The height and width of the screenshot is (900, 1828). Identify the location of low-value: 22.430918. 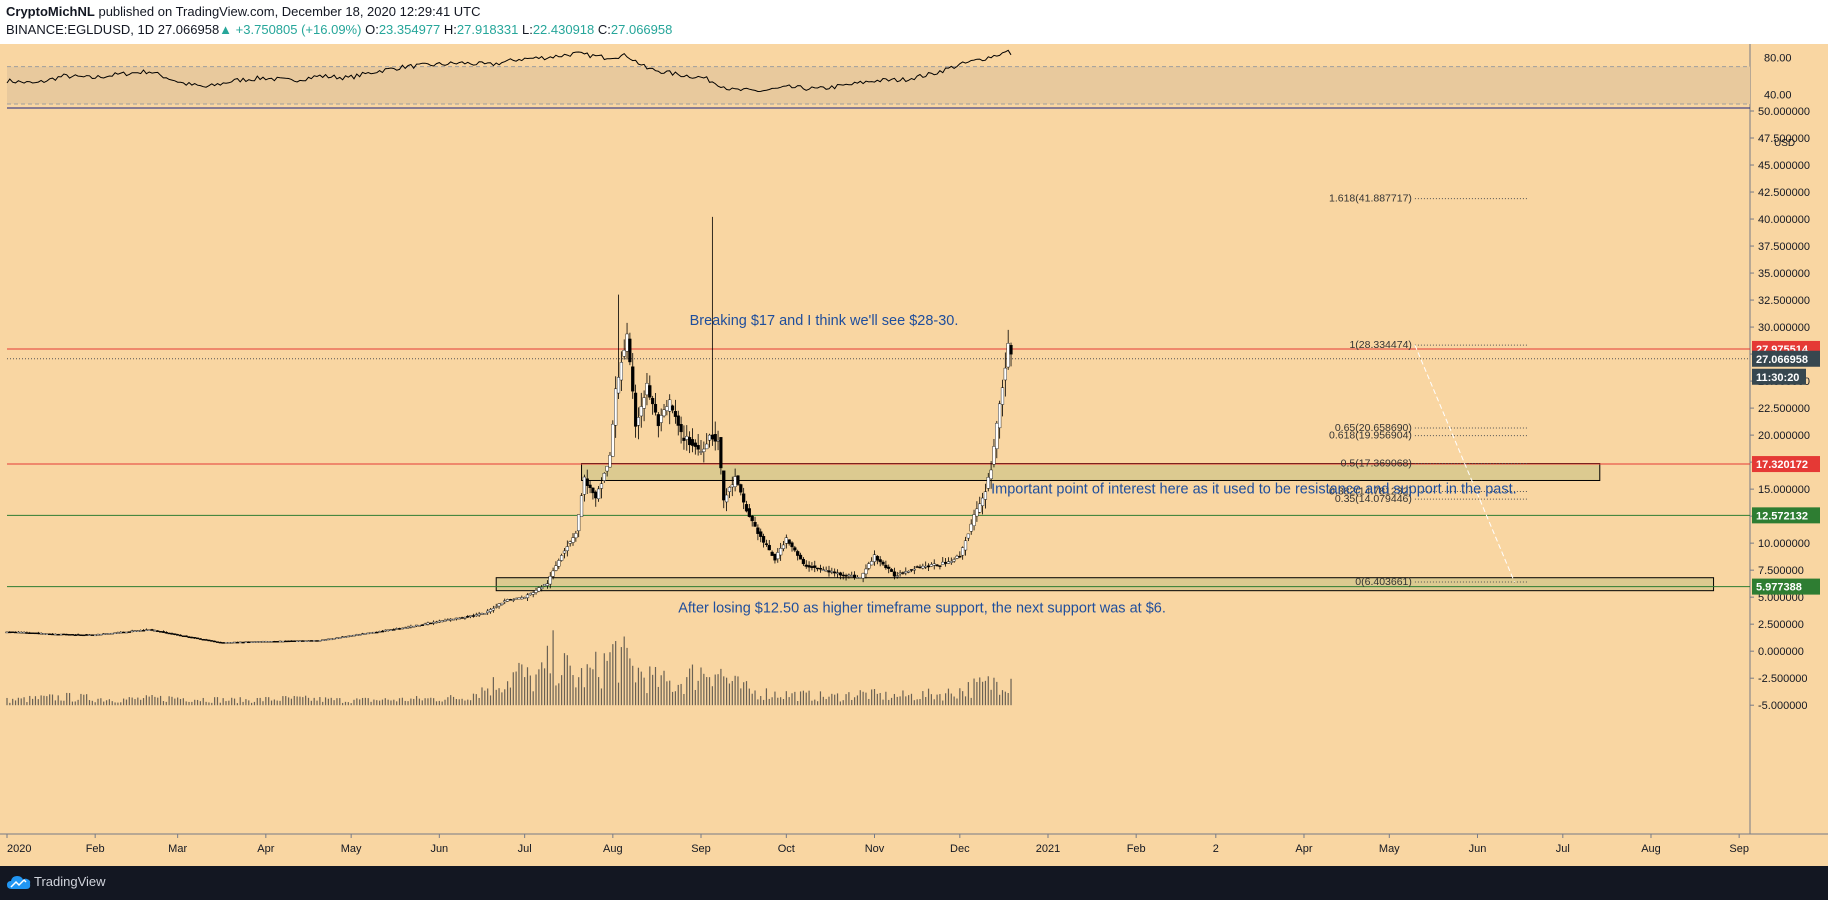
(563, 29).